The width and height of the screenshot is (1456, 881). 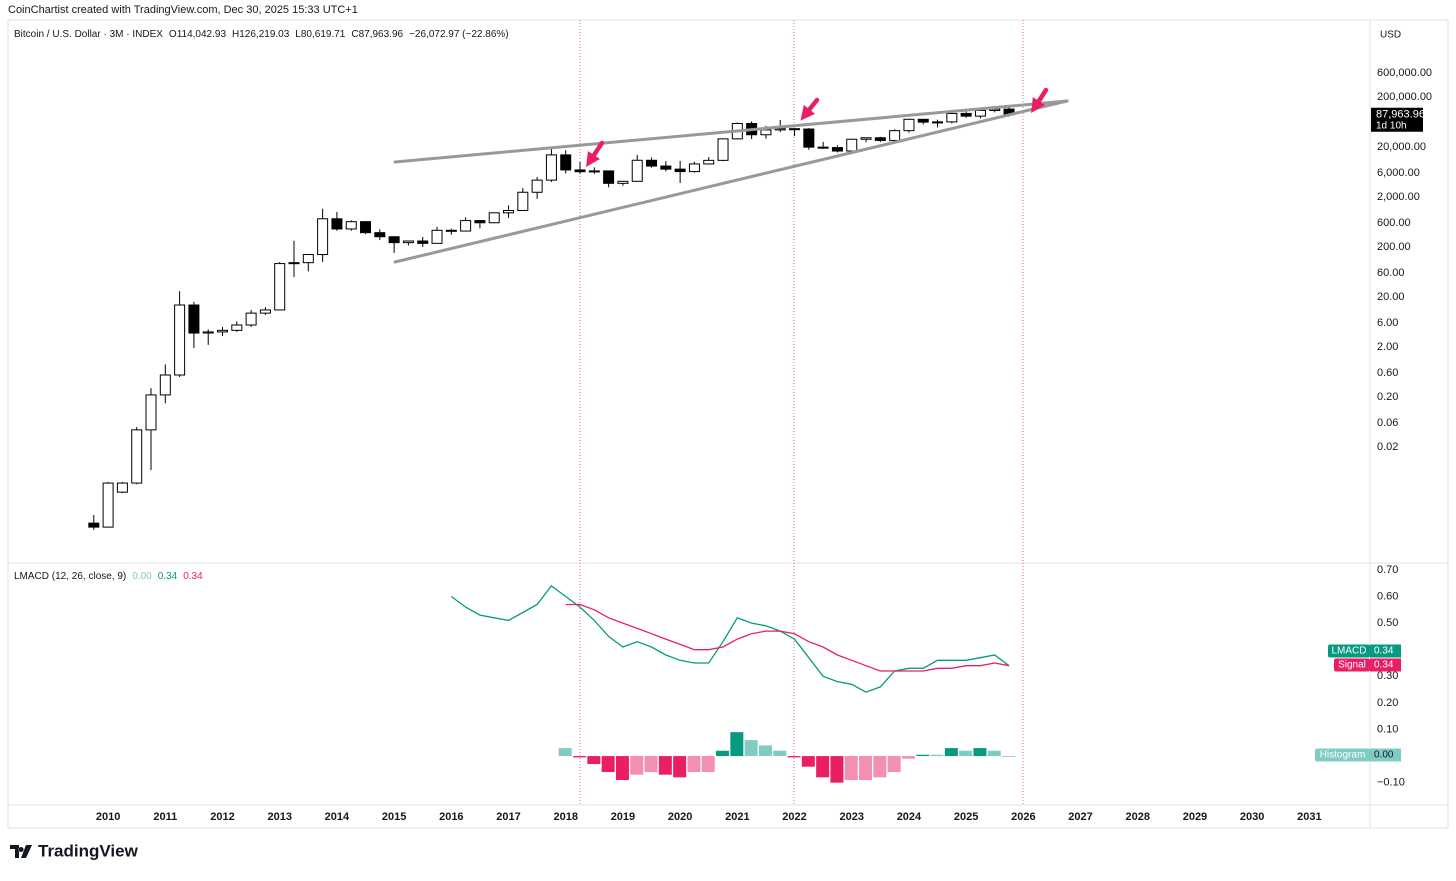 I want to click on signal-value: 0.34, so click(x=193, y=576).